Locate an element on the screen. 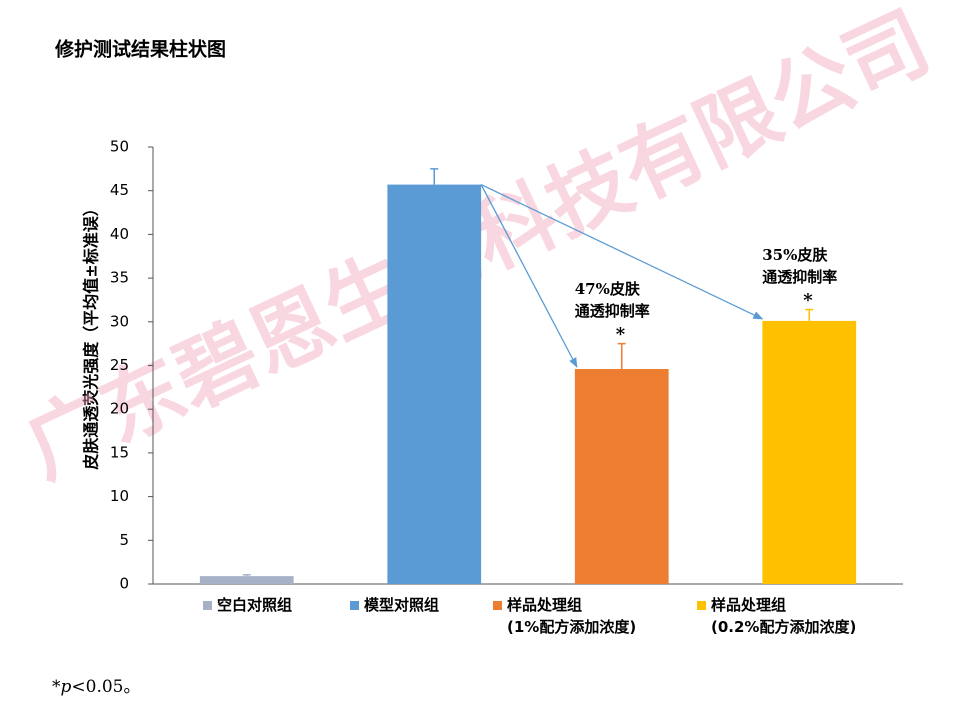 The image size is (961, 712). chart-title: 修护测试结果柱状图 is located at coordinates (140, 49).